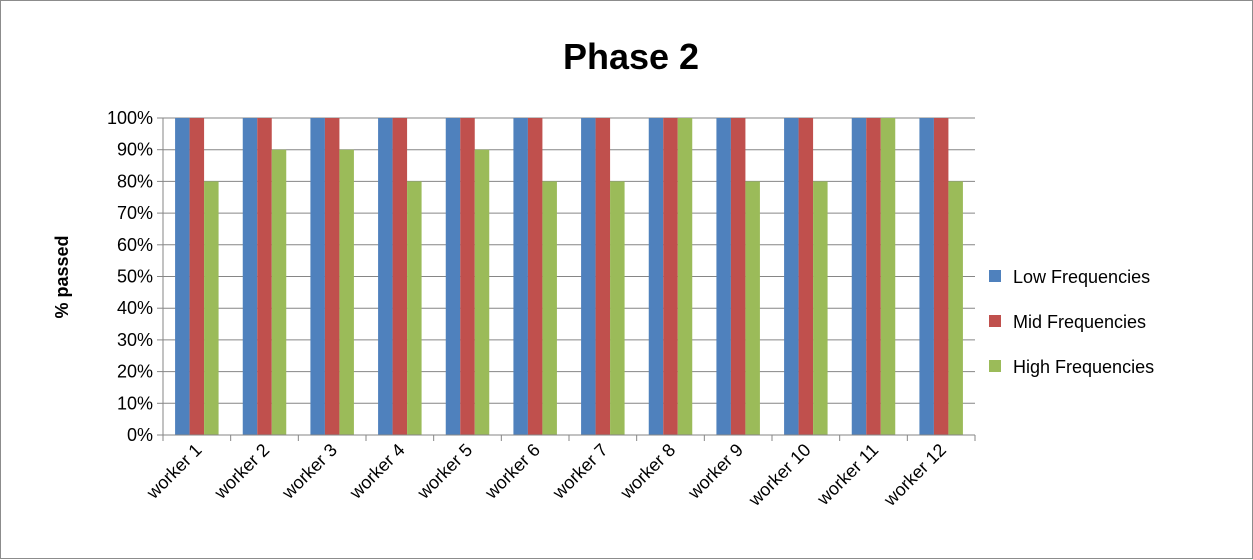 The height and width of the screenshot is (560, 1253). What do you see at coordinates (512, 472) in the screenshot?
I see `x-tick-label: worker 6` at bounding box center [512, 472].